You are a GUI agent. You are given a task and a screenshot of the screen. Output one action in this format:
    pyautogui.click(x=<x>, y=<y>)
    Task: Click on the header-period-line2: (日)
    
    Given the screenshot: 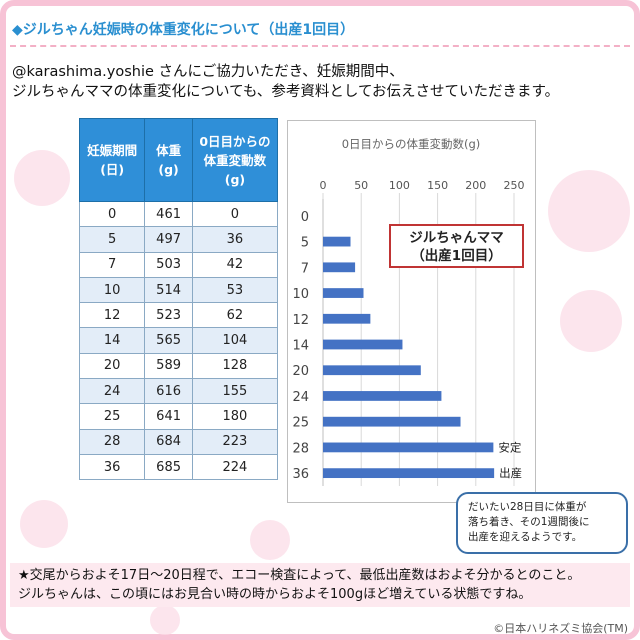 What is the action you would take?
    pyautogui.click(x=112, y=169)
    